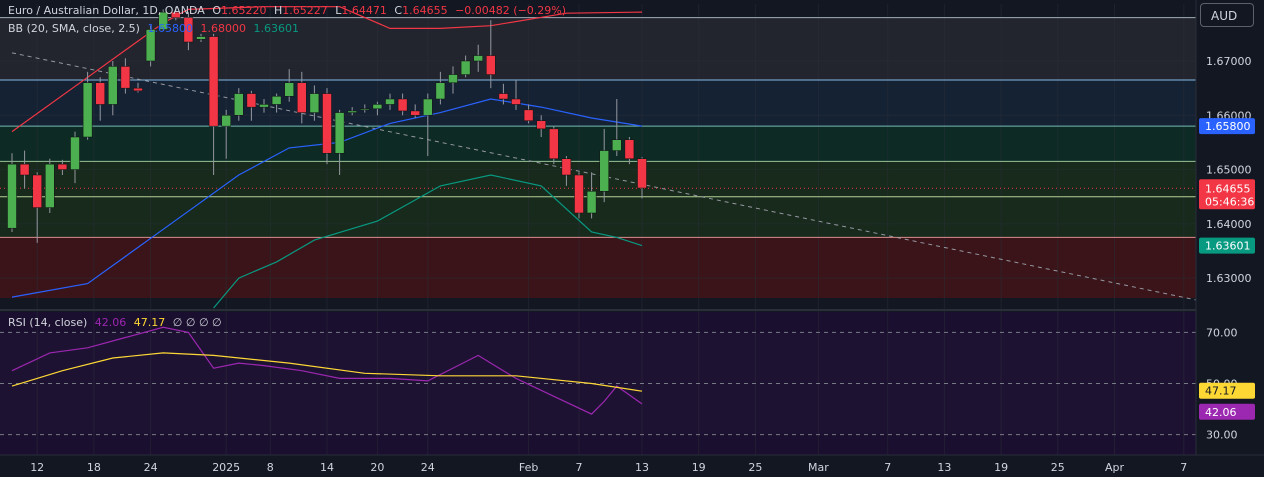 This screenshot has width=1264, height=477. Describe the element at coordinates (226, 467) in the screenshot. I see `date-tick-label: 2025` at that location.